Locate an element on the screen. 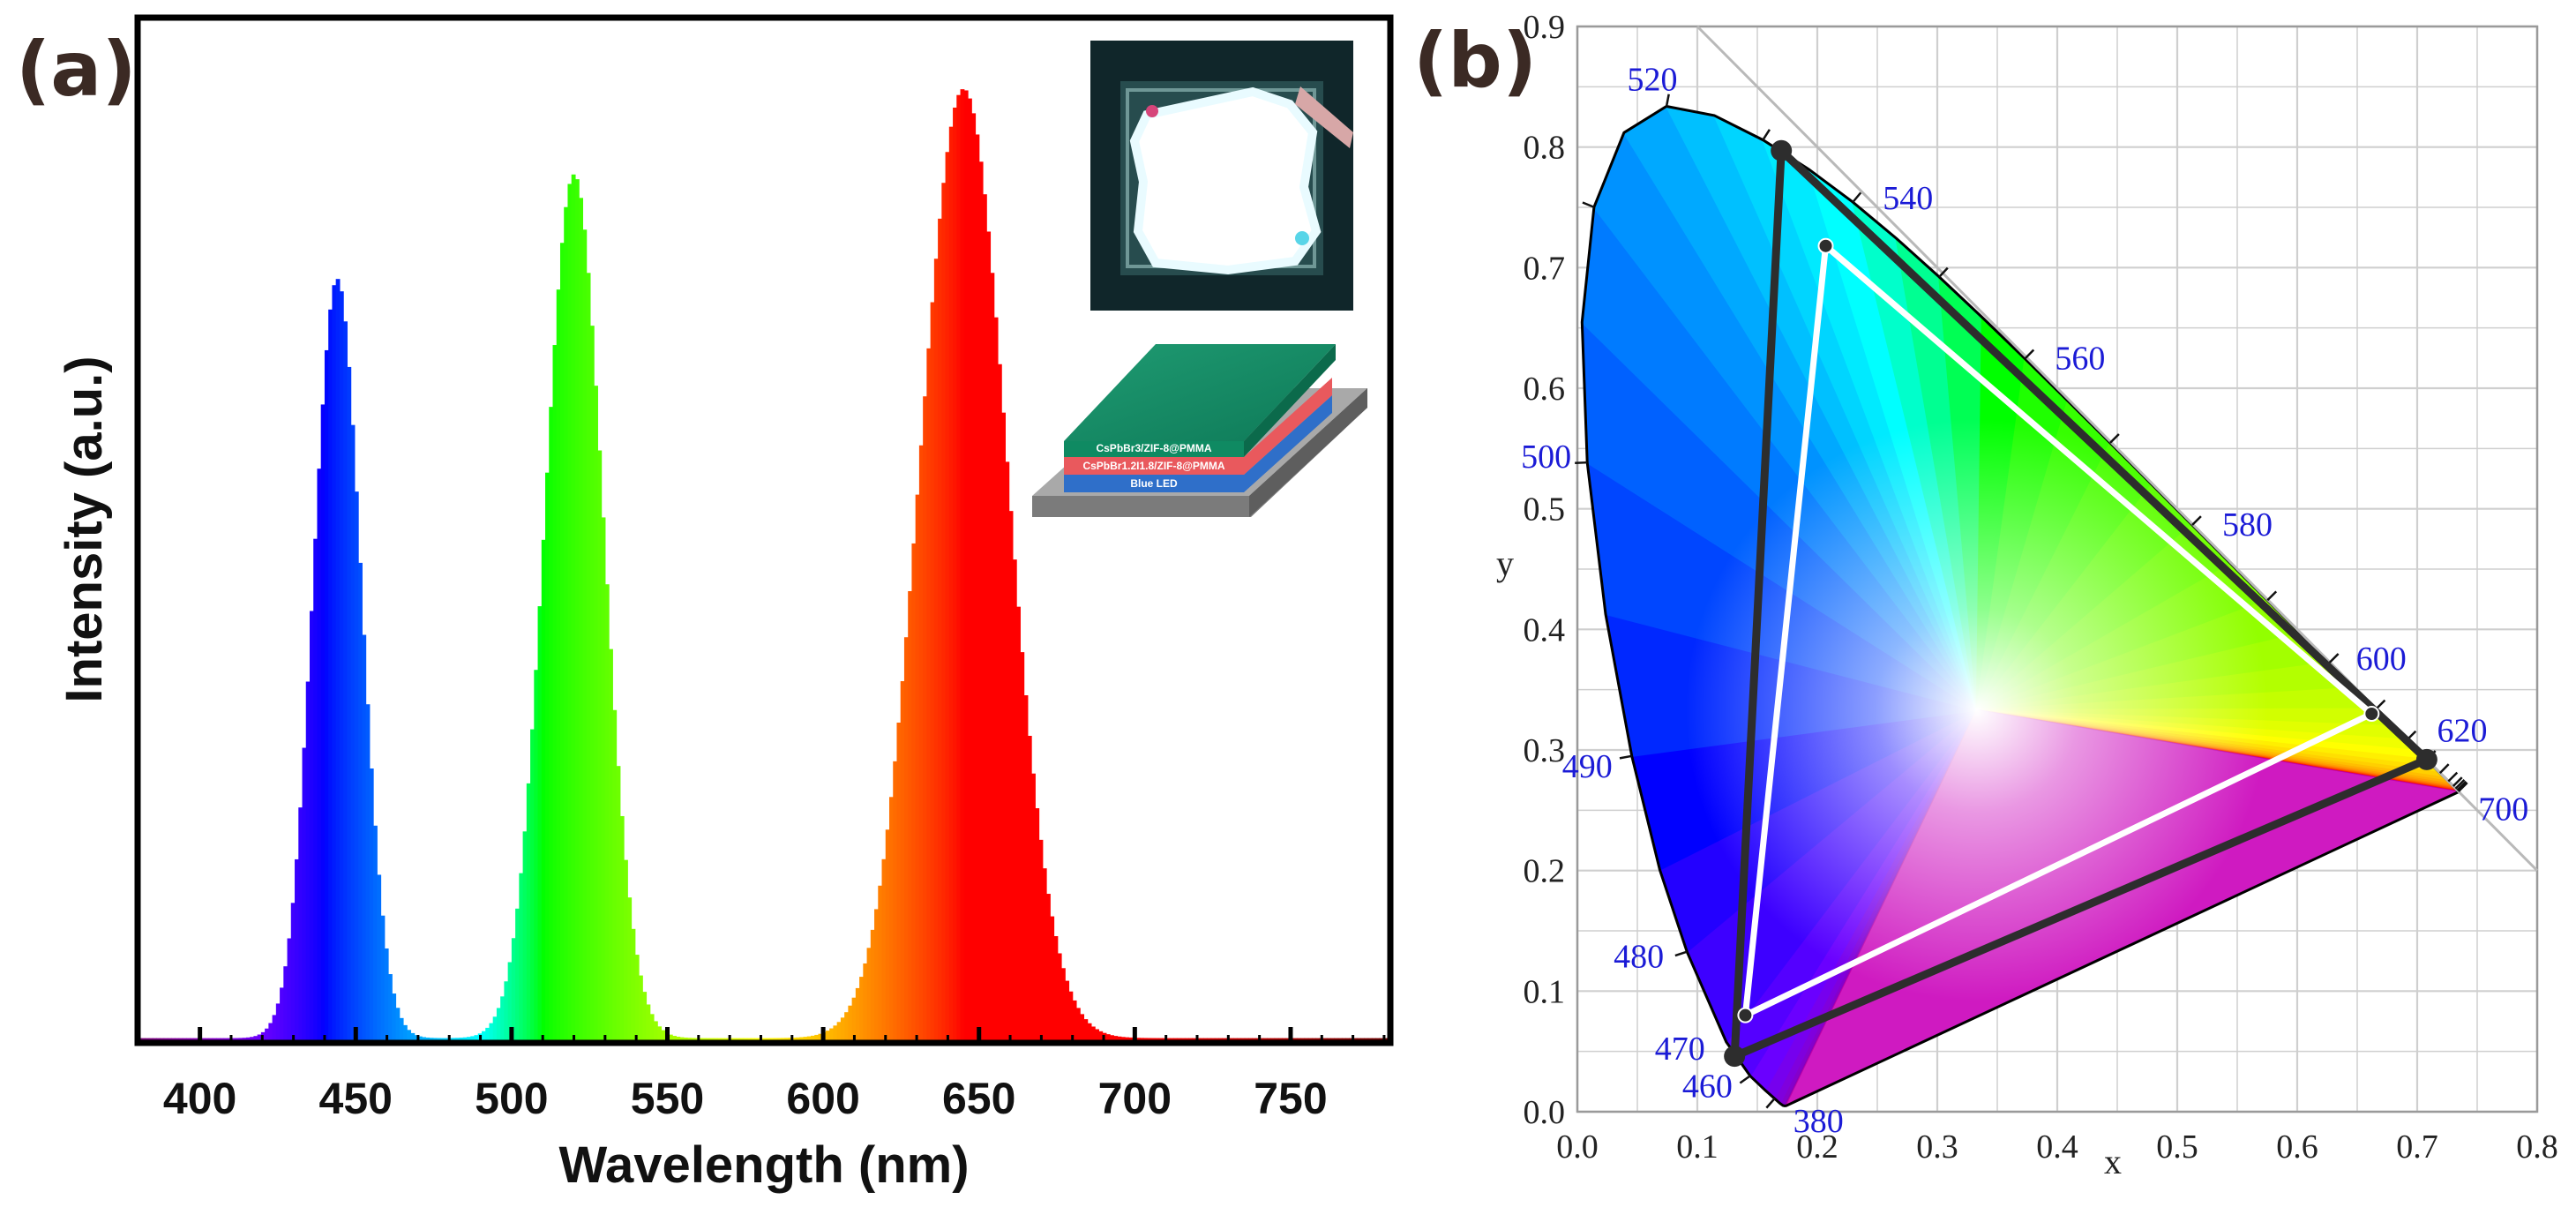 The image size is (2576, 1207). wavelength-label: 580 is located at coordinates (2247, 525).